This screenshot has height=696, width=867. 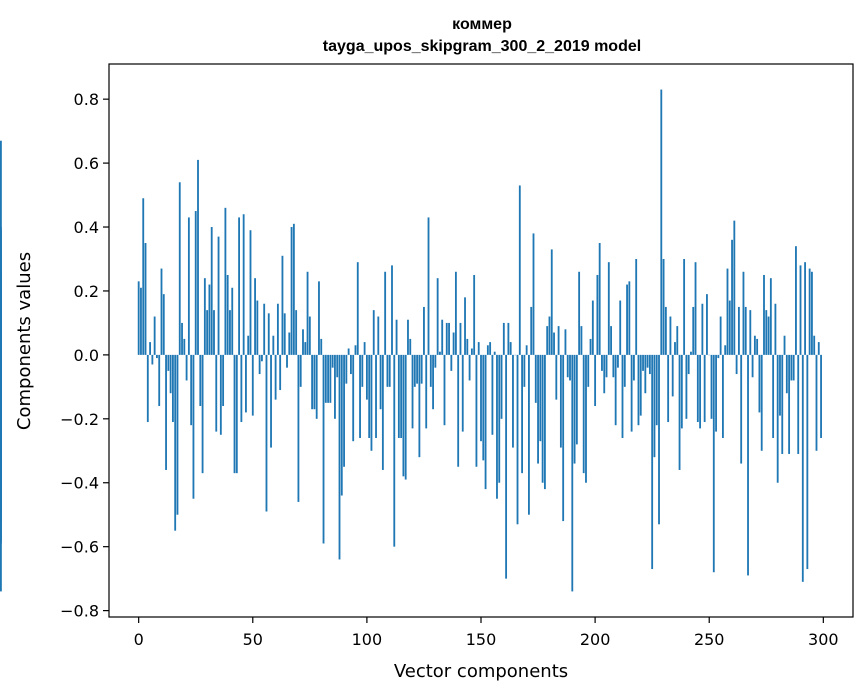 What do you see at coordinates (86, 227) in the screenshot?
I see `y-tick-label: 0.4` at bounding box center [86, 227].